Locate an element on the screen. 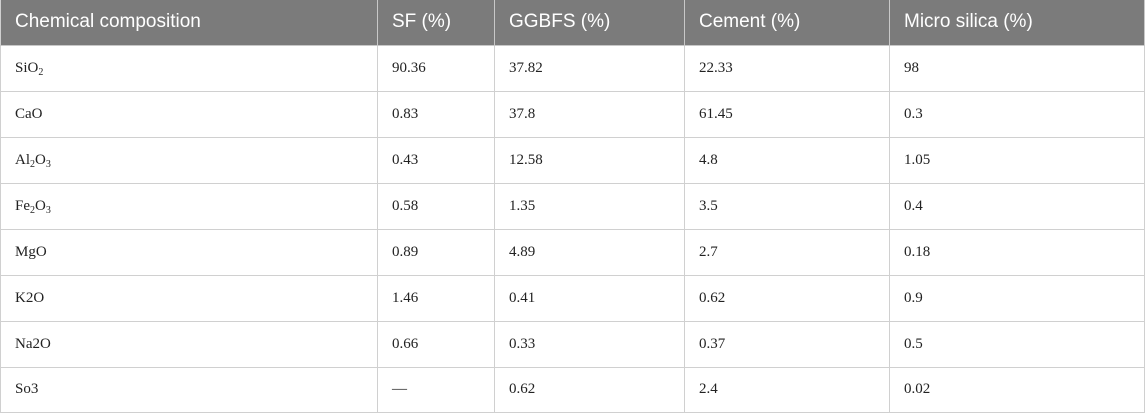 The image size is (1145, 413). table-row: CaO 0.83 37.8 61.45 0.3 is located at coordinates (572, 114).